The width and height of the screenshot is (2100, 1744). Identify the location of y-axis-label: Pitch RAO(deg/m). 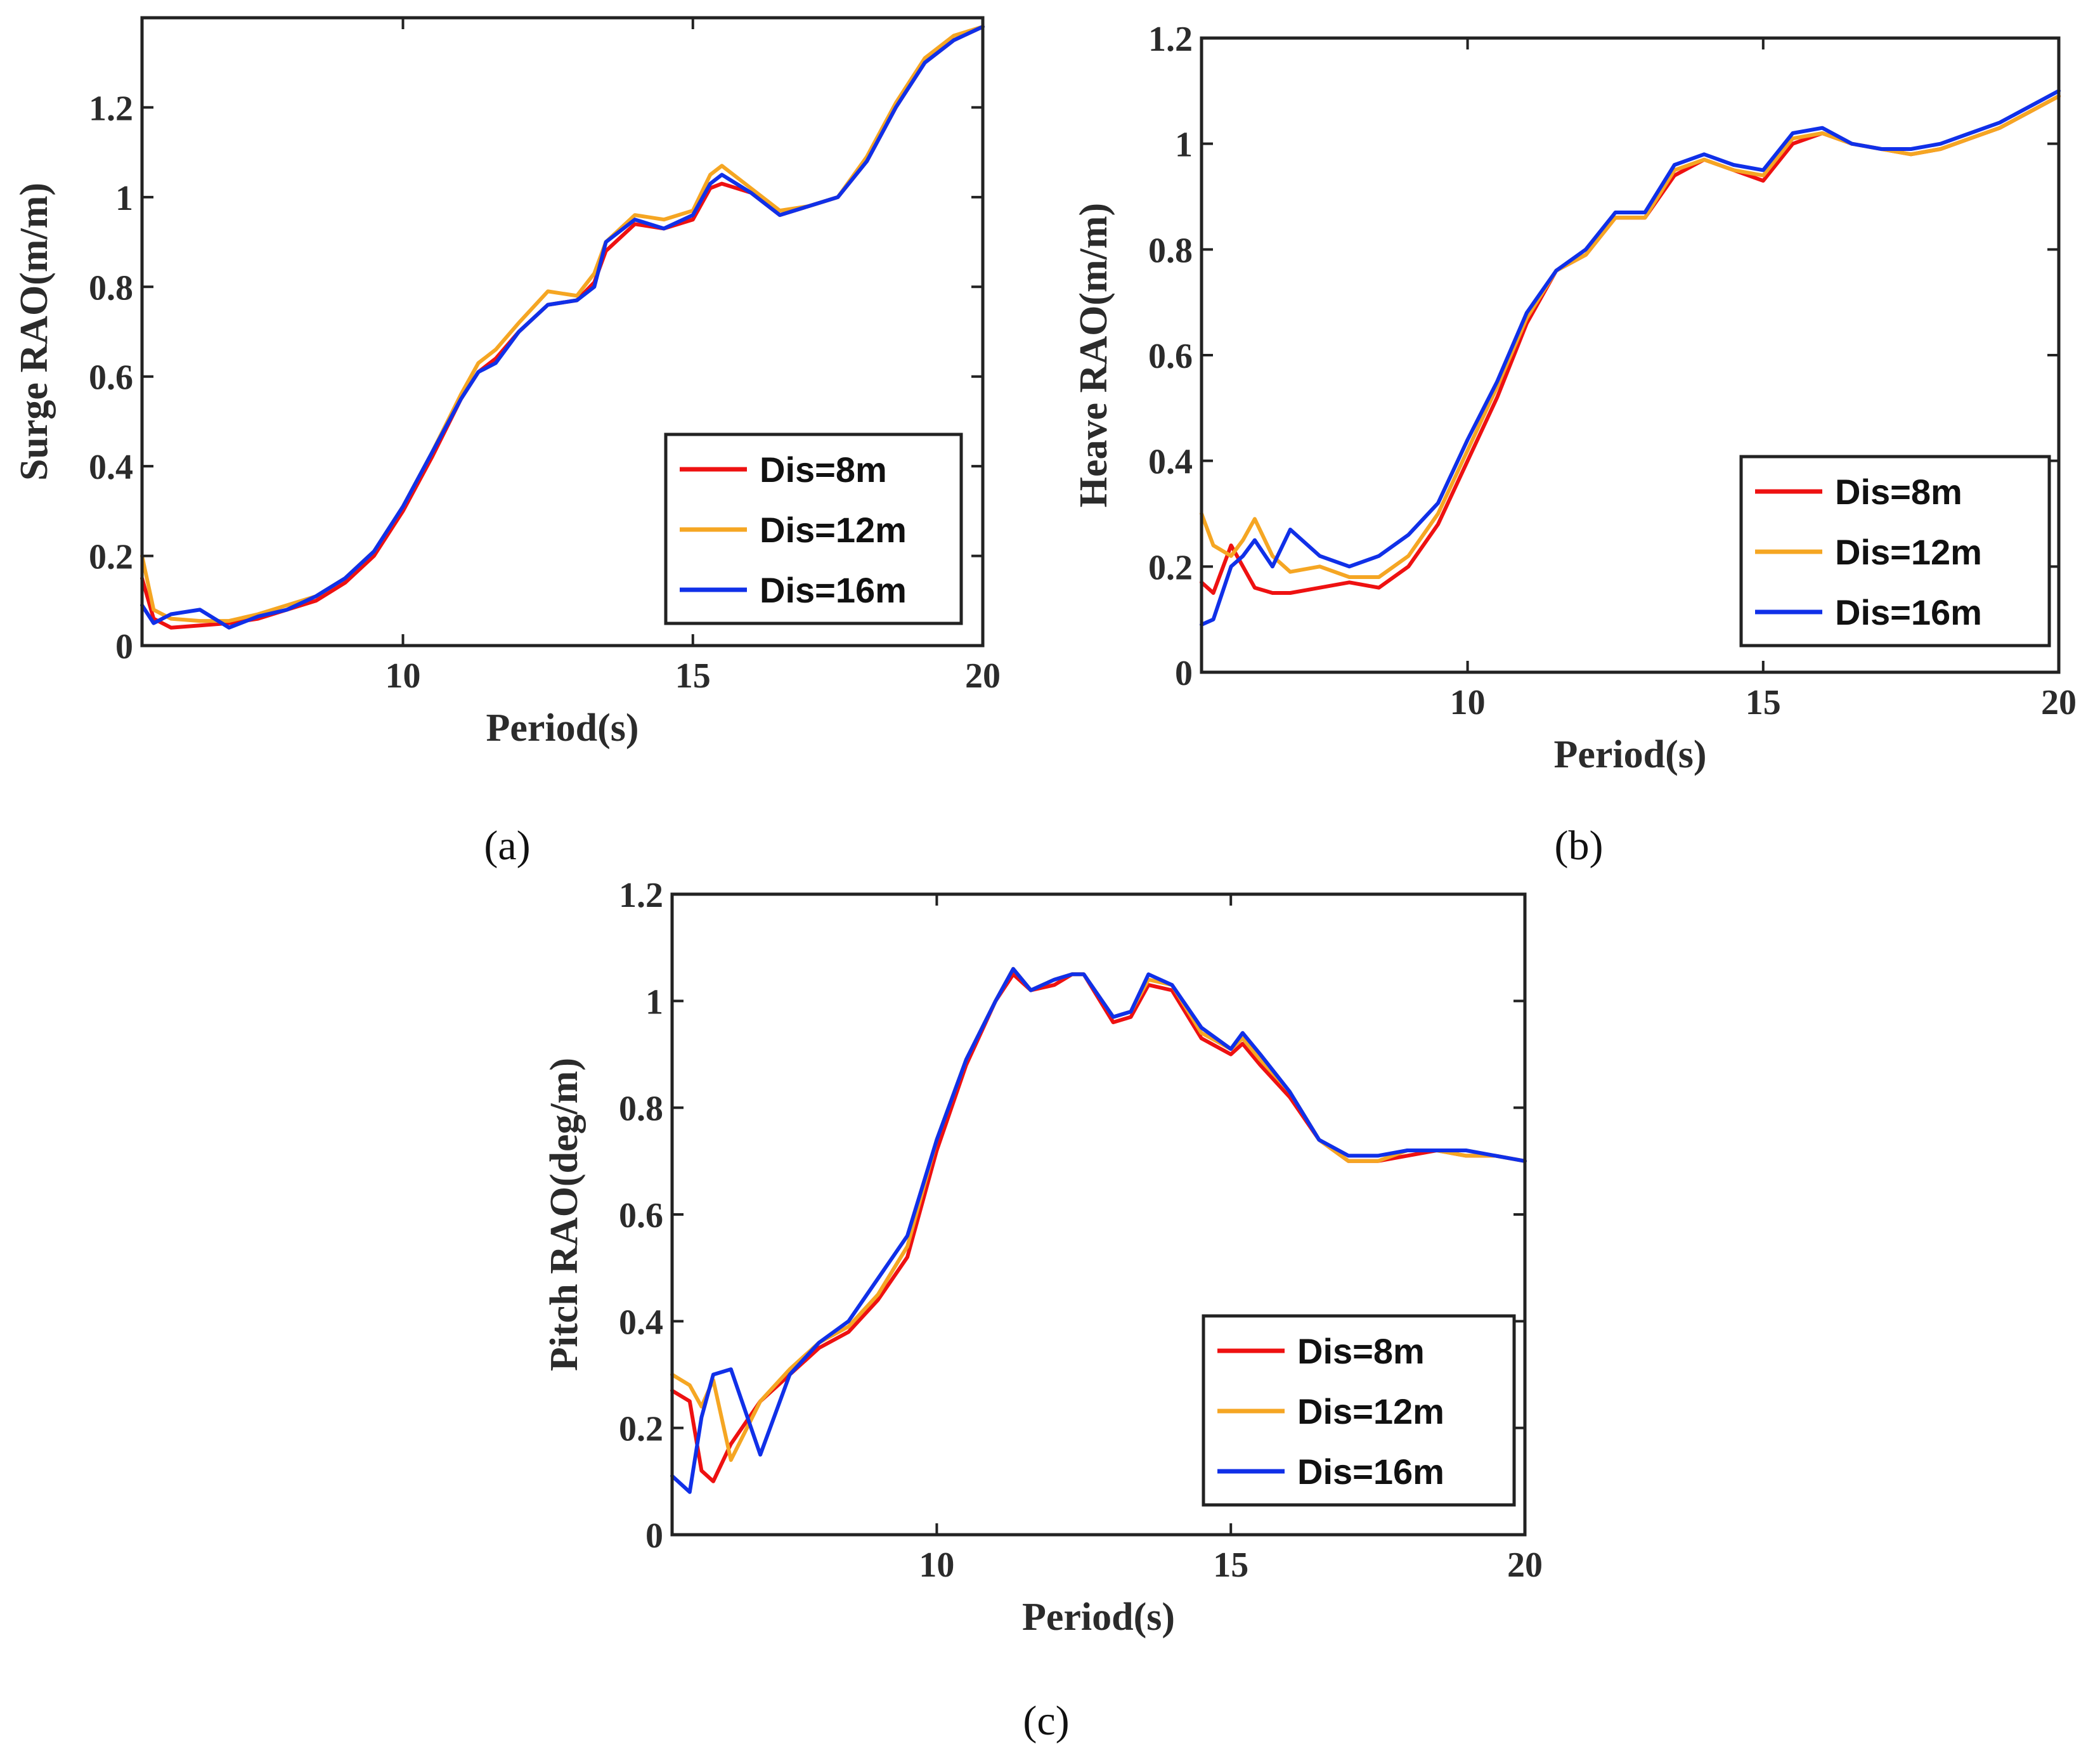
(564, 1214).